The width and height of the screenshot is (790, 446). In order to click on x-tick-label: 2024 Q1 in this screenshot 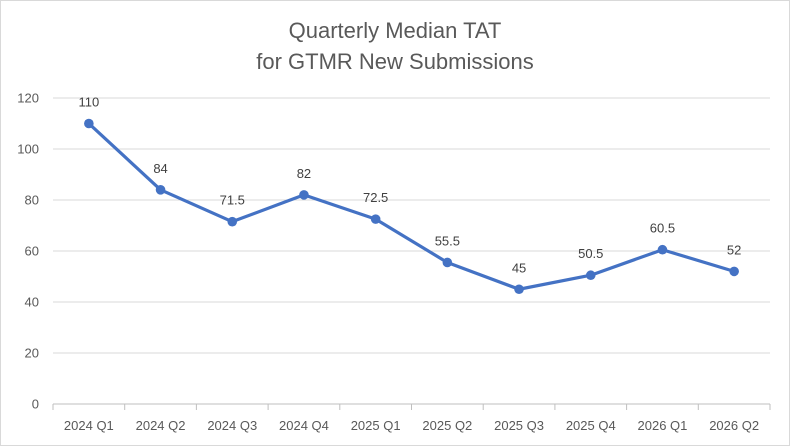, I will do `click(89, 425)`.